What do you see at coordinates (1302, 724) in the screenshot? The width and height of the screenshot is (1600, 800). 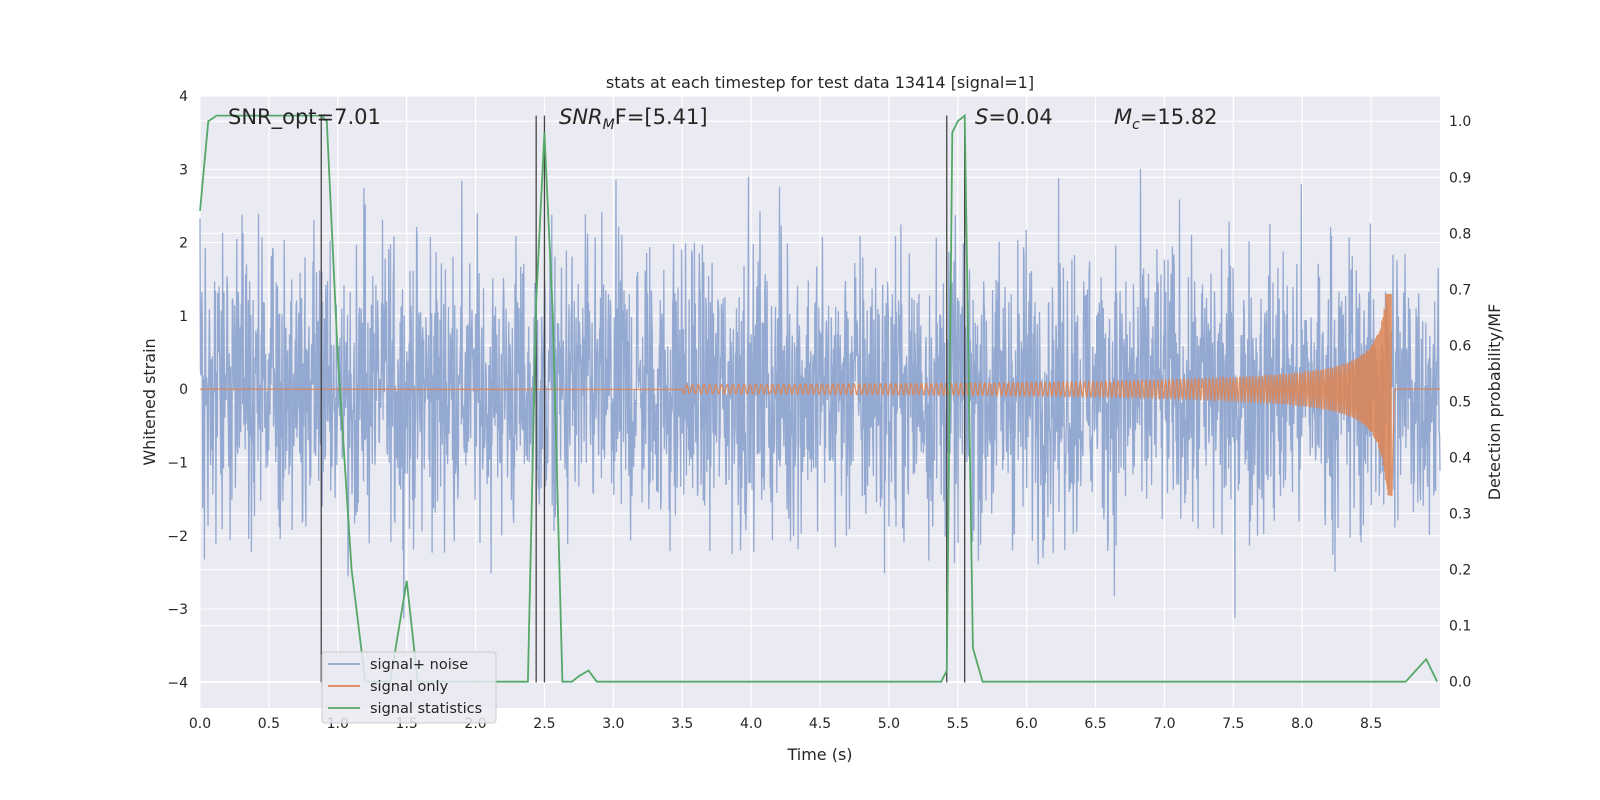 I see `x-tick-label: 8.0` at bounding box center [1302, 724].